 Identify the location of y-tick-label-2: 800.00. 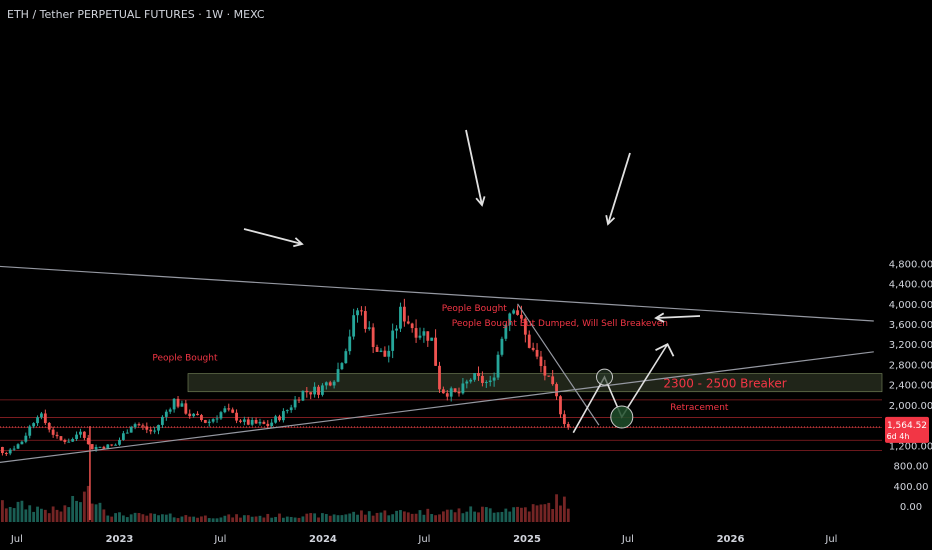
(911, 467).